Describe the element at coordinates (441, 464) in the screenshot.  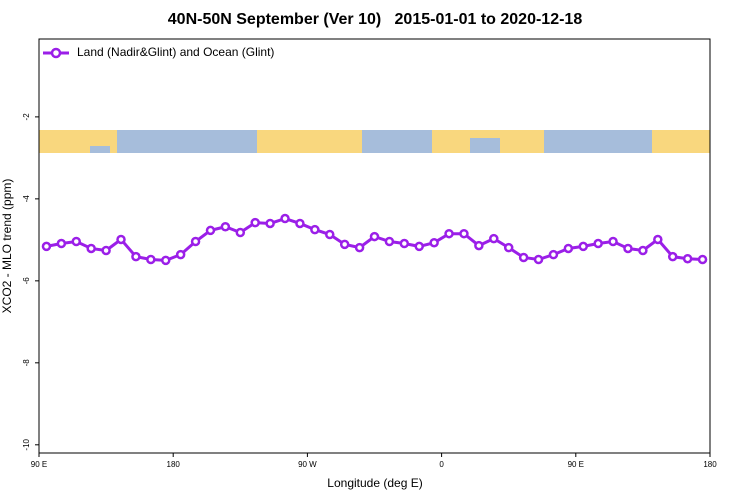
I see `x-tick-label: 0` at that location.